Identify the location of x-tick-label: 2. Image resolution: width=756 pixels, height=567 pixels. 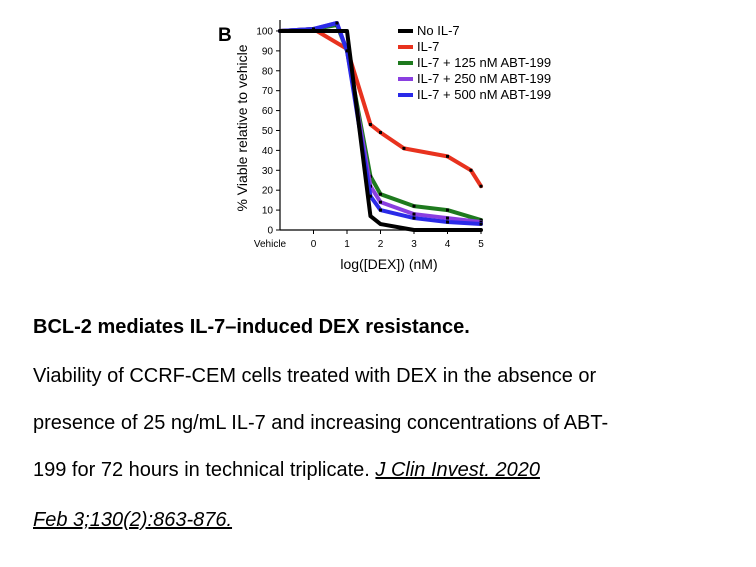
(381, 244).